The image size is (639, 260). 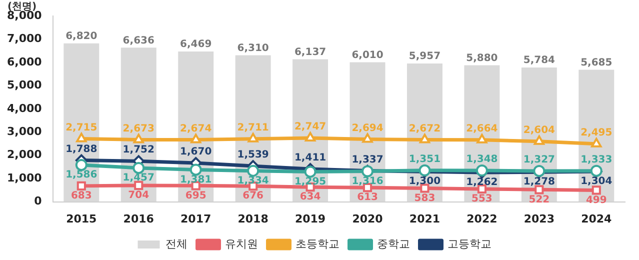 I want to click on data-label: 6,820, so click(x=82, y=36).